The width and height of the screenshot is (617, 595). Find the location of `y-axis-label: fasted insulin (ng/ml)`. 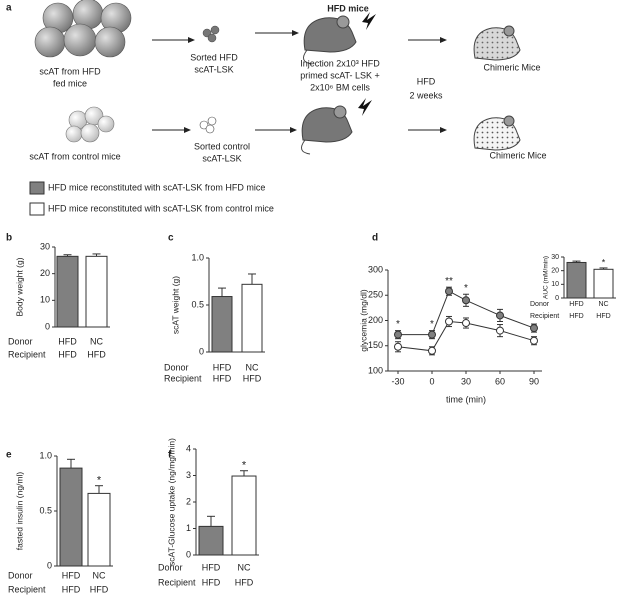

y-axis-label: fasted insulin (ng/ml) is located at coordinates (19, 511).